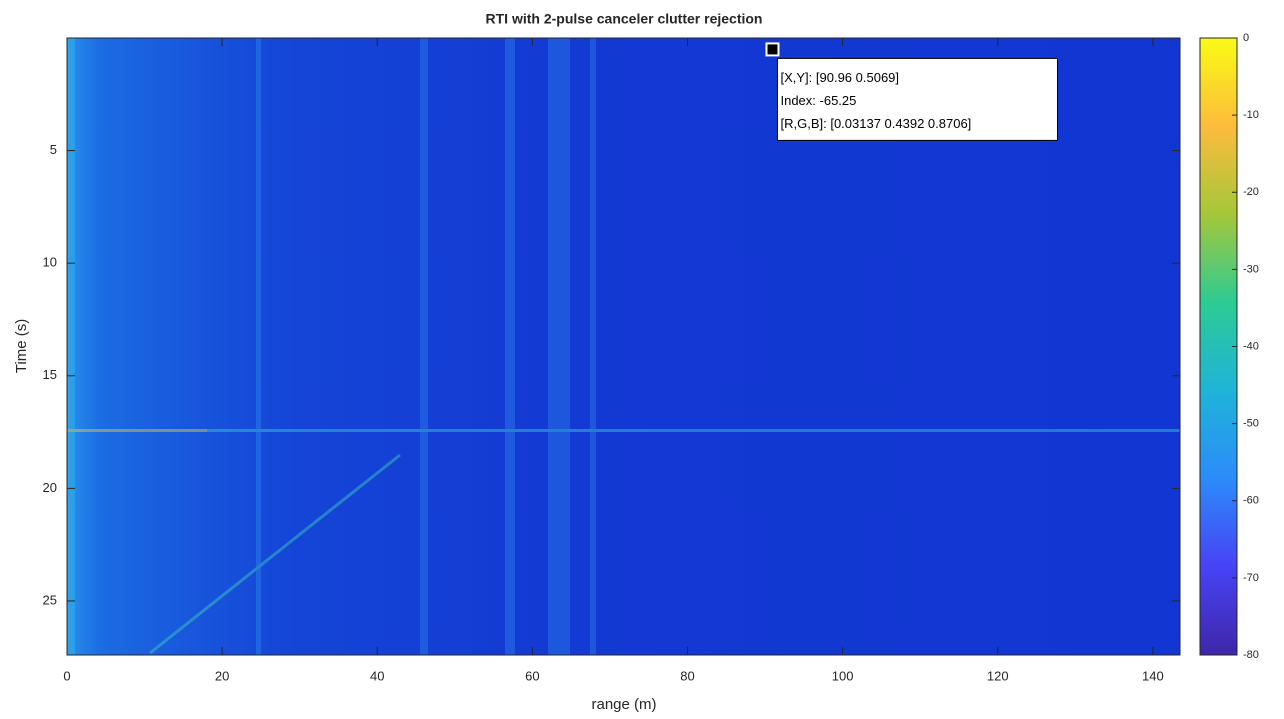  Describe the element at coordinates (1251, 346) in the screenshot. I see `colorbar-tick-label: -40` at that location.